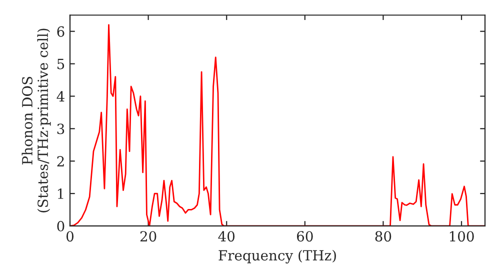  What do you see at coordinates (61, 193) in the screenshot?
I see `y-tick-label: 1` at bounding box center [61, 193].